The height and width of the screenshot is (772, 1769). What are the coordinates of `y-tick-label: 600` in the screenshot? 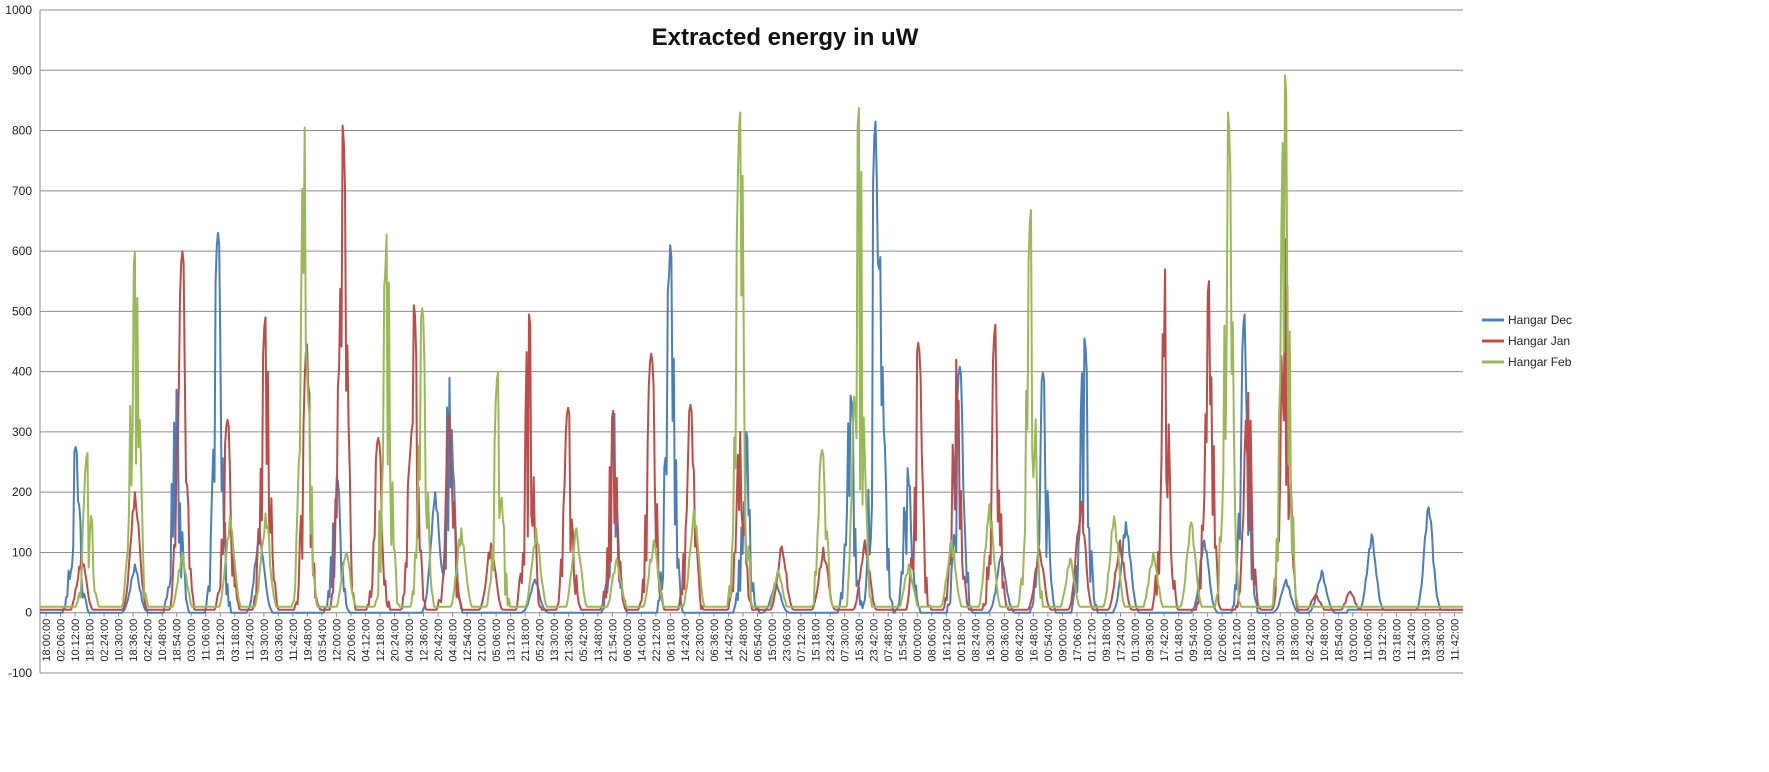 It's located at (22, 251).